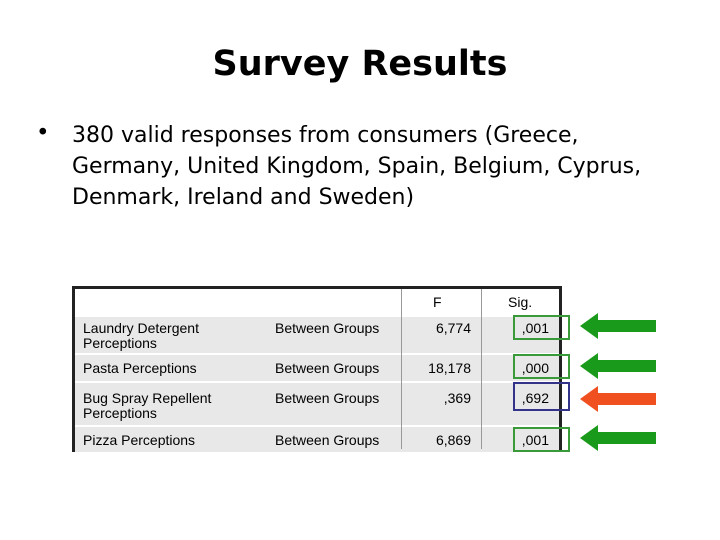 This screenshot has height=540, width=720. Describe the element at coordinates (139, 440) in the screenshot. I see `row-variable: Pizza Perceptions` at that location.